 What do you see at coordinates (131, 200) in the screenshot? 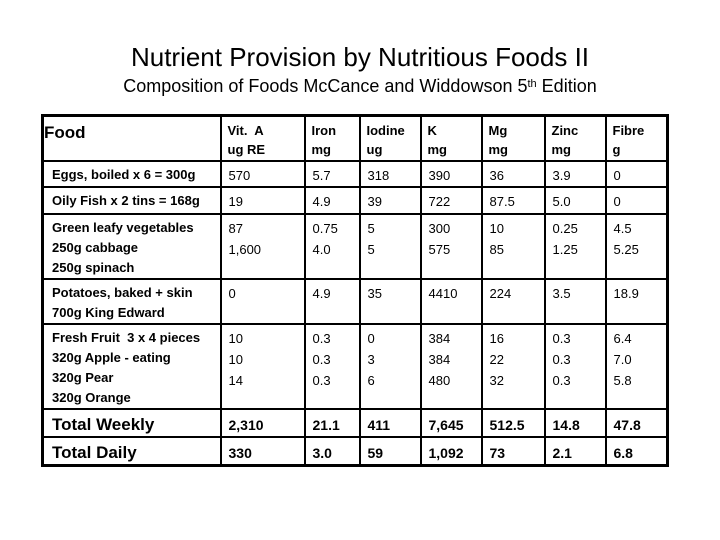
I see `food-cell: Oily Fish x 2 tins = 168g` at bounding box center [131, 200].